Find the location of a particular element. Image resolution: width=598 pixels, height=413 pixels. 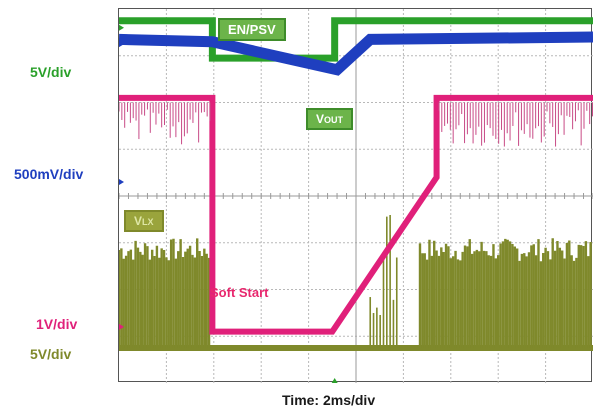

vout-trace-label: VOUT is located at coordinates (330, 119).